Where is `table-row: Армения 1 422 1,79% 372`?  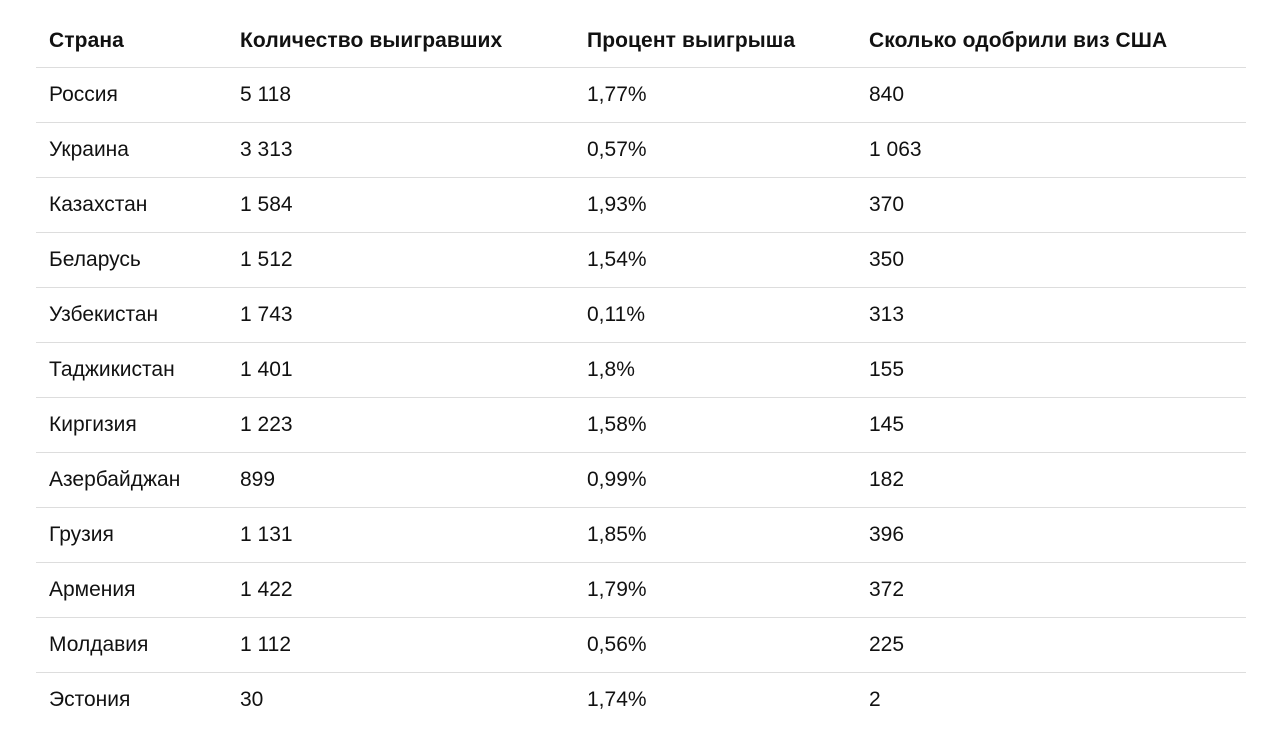
table-row: Армения 1 422 1,79% 372 is located at coordinates (641, 590).